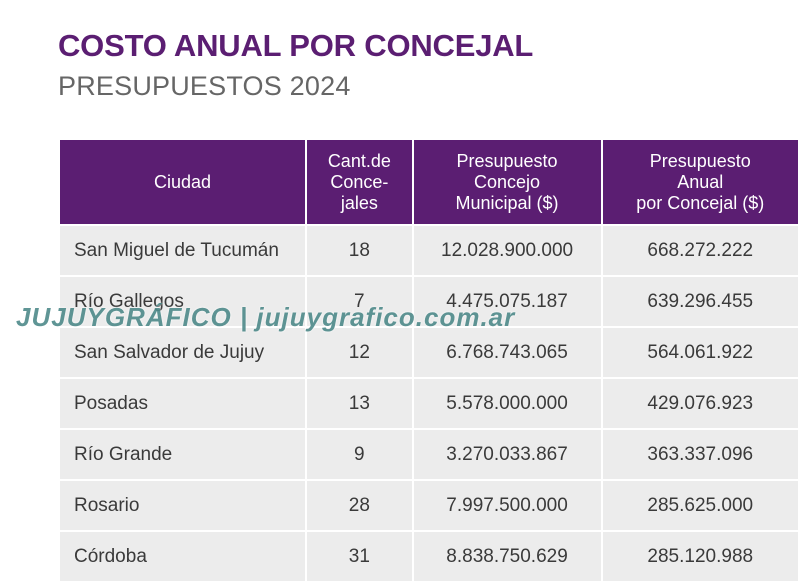 This screenshot has height=583, width=800. What do you see at coordinates (183, 250) in the screenshot?
I see `cell-ciudad: San Miguel de Tucumán` at bounding box center [183, 250].